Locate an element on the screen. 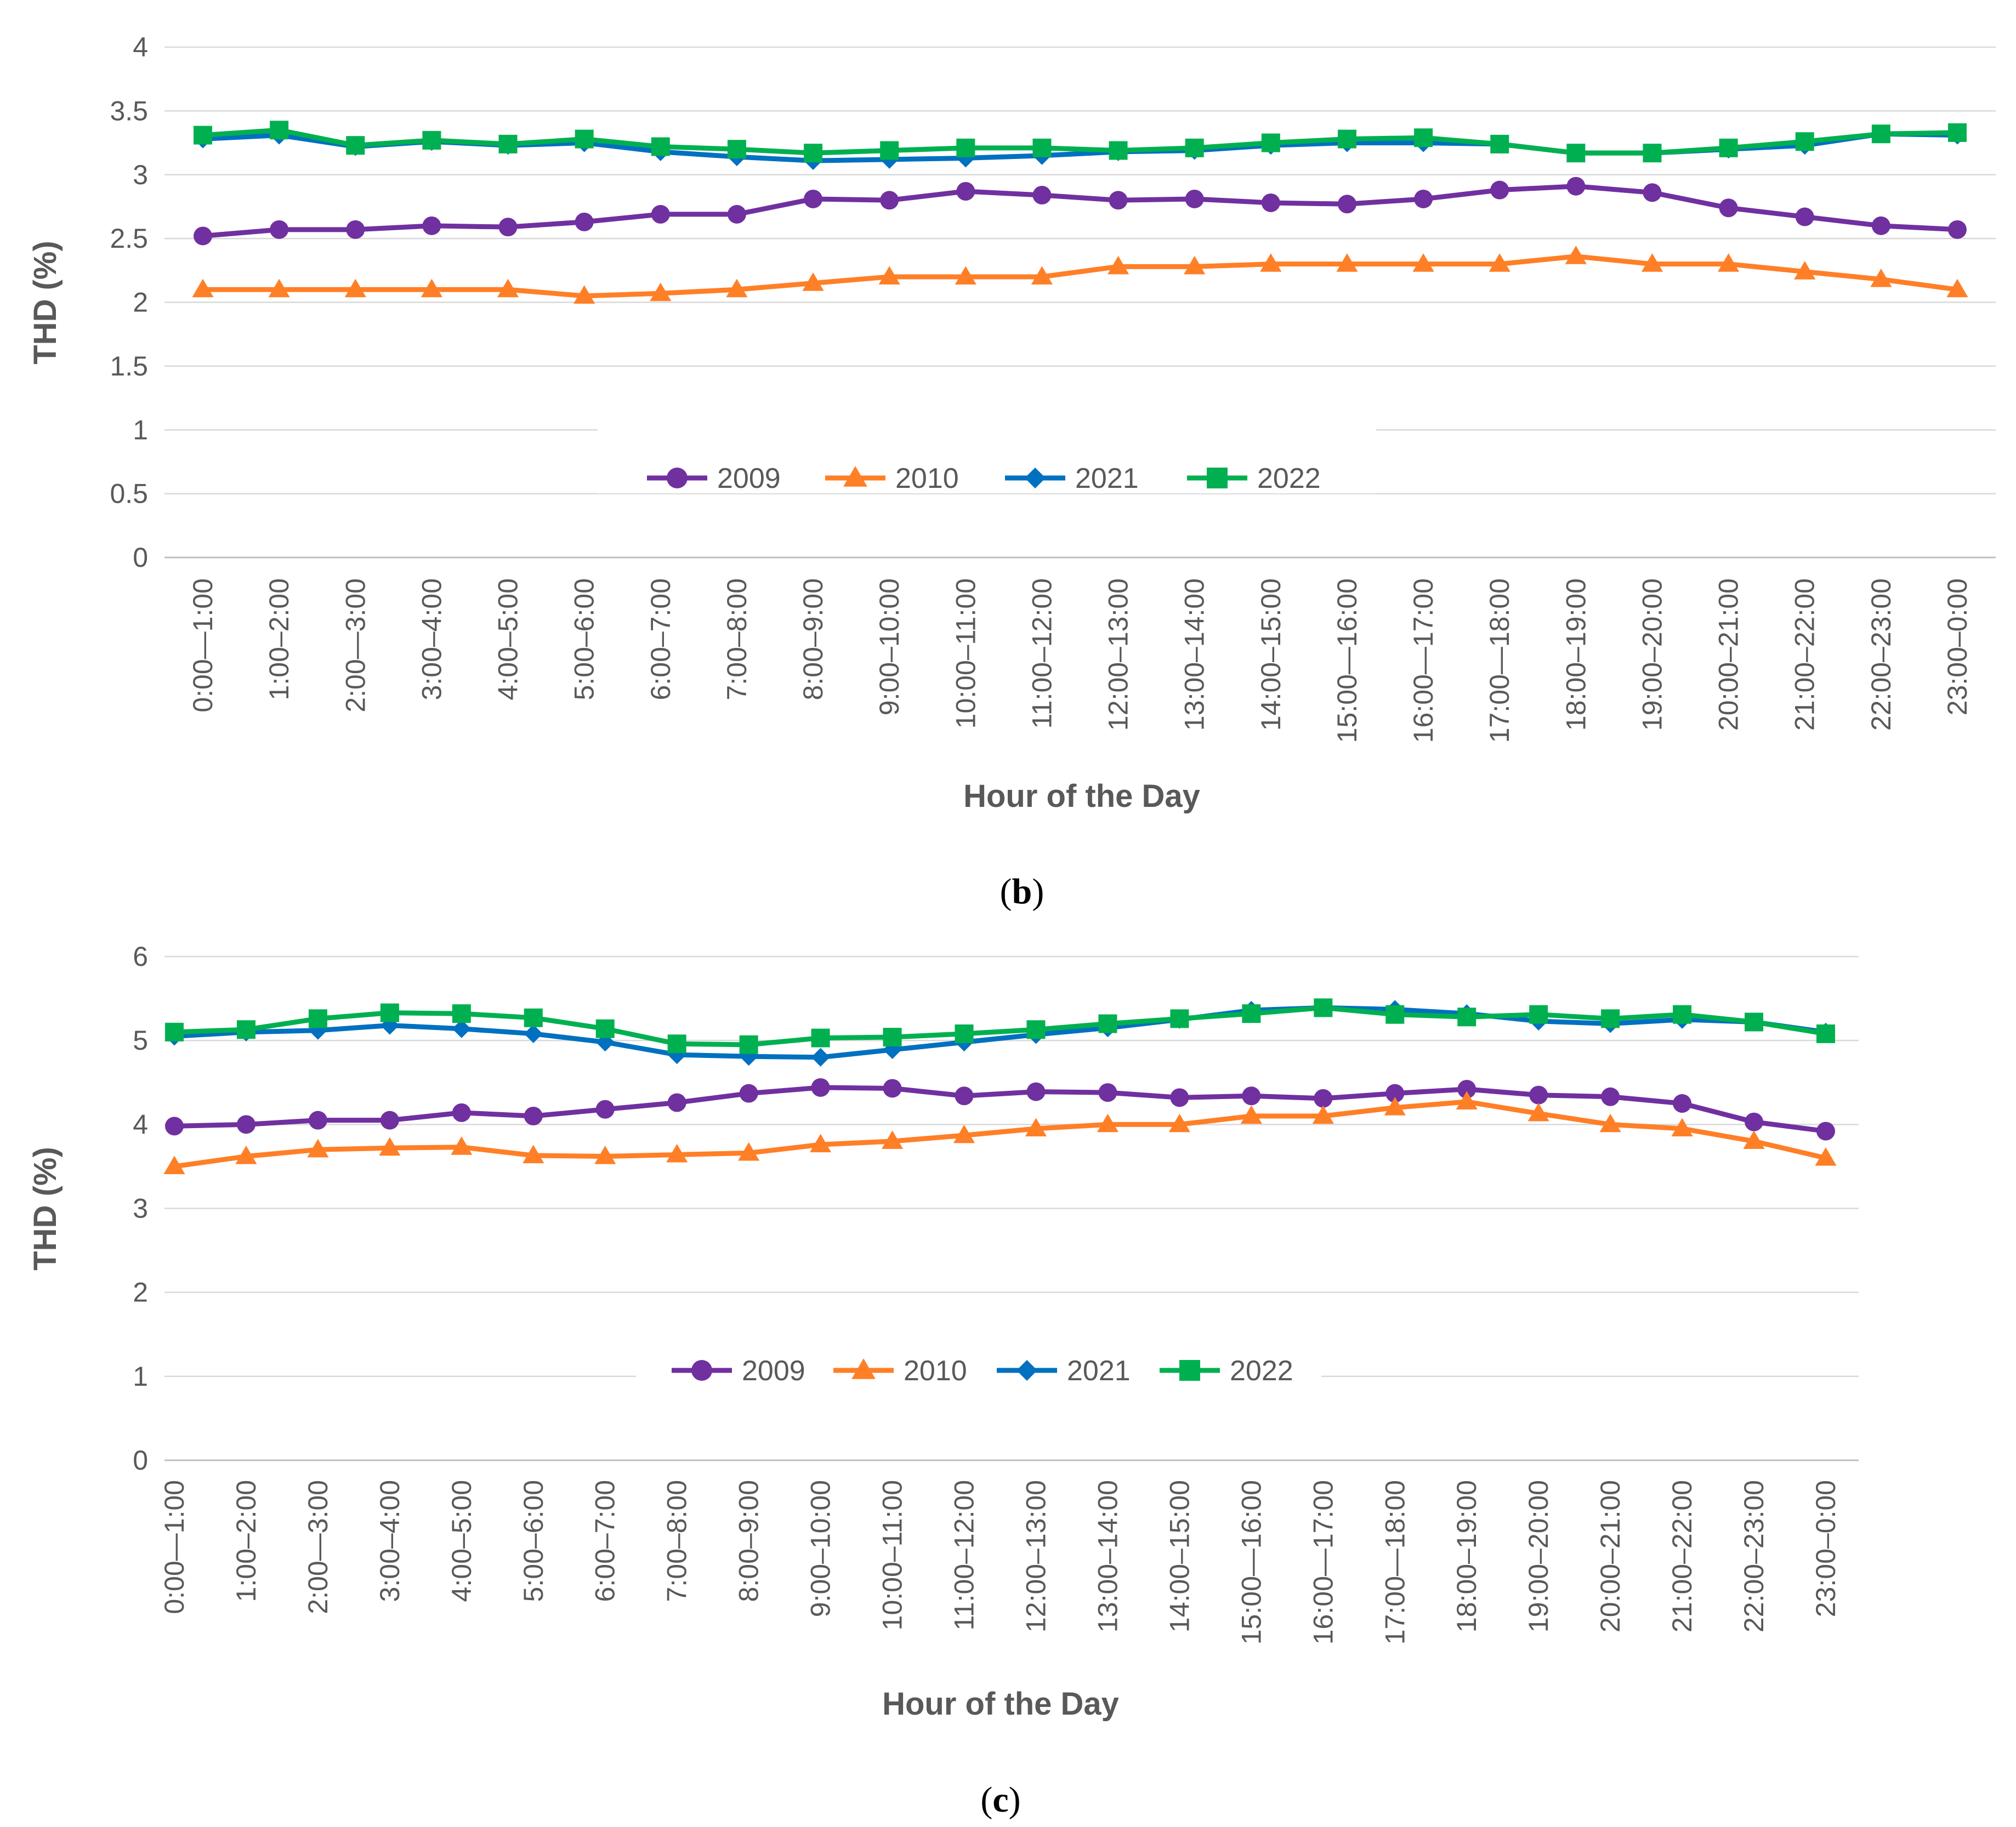  chart-b-y-tick-label: 3 is located at coordinates (141, 175).